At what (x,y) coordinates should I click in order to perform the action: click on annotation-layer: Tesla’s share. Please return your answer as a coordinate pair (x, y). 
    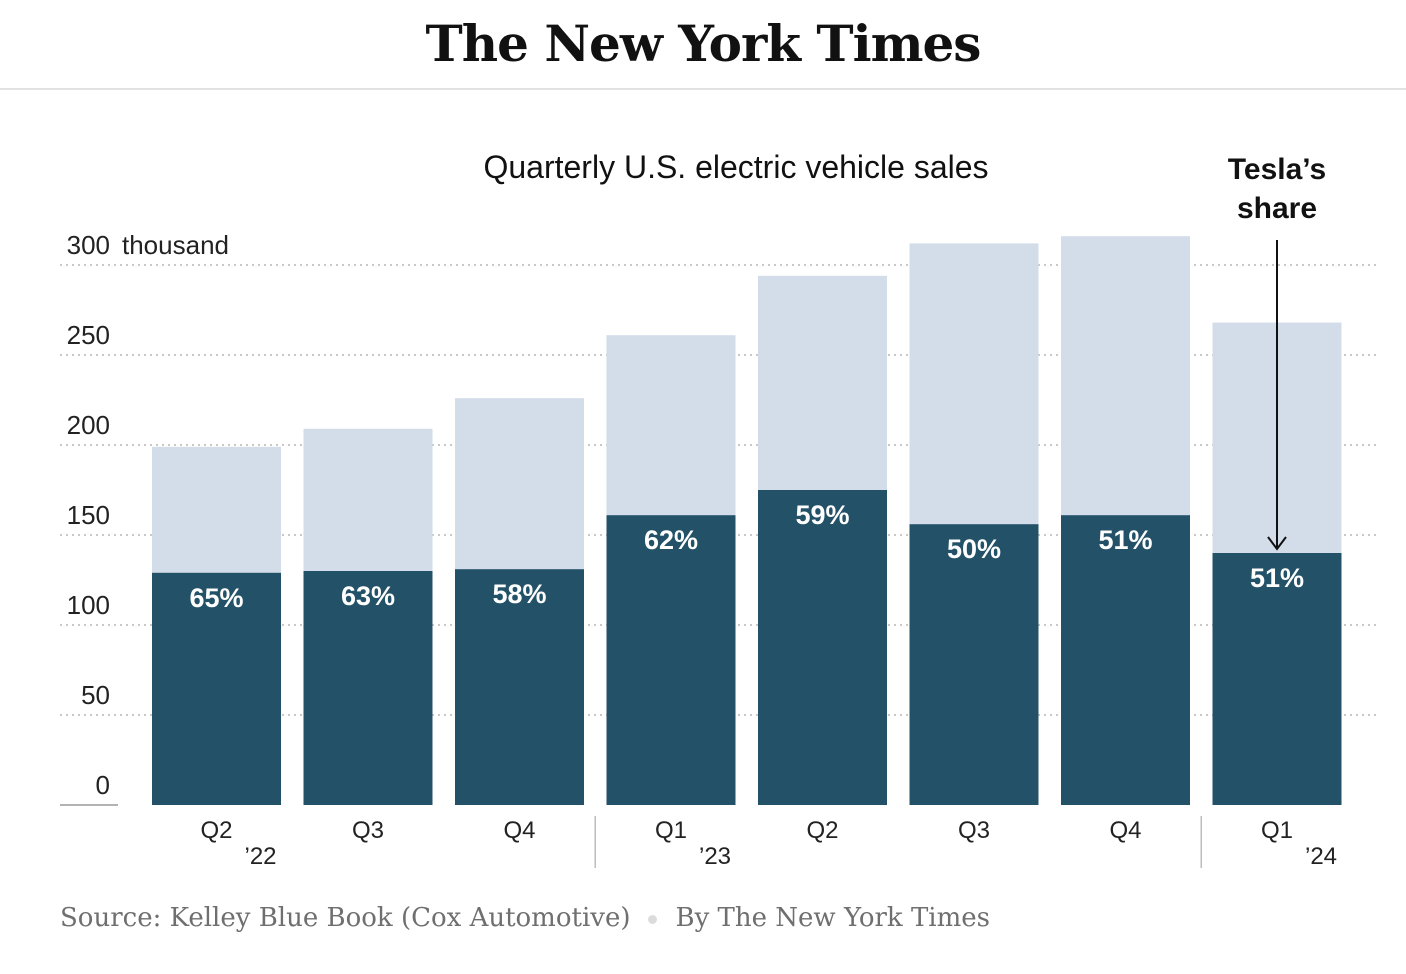
    Looking at the image, I should click on (1277, 352).